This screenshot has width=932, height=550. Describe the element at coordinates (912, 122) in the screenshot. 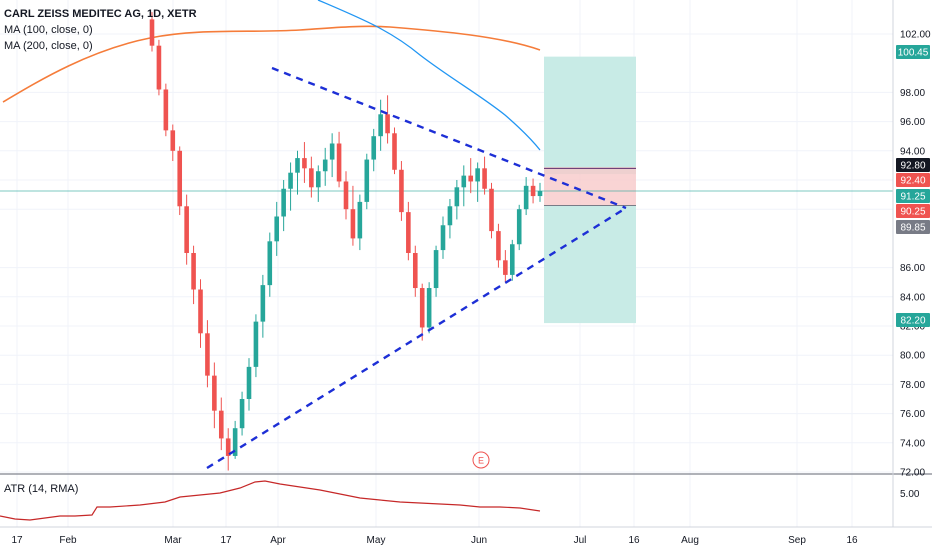

I see `price-tick-label: 96.00` at that location.